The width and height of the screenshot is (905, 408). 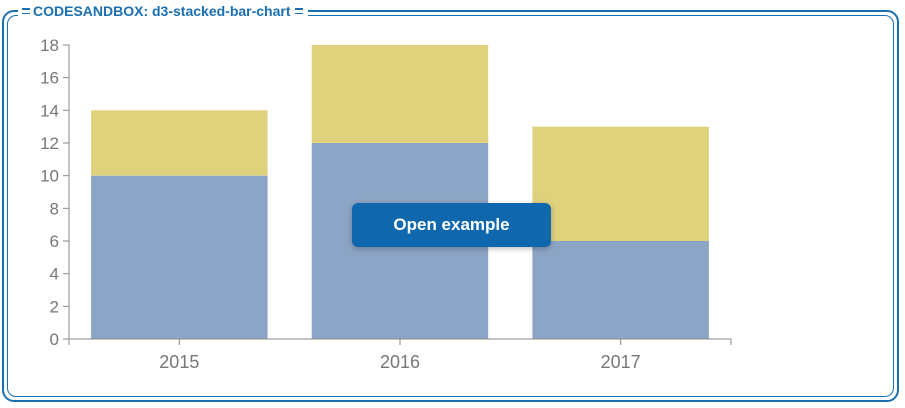 I want to click on y-tick-label-18: 18, so click(x=49, y=45).